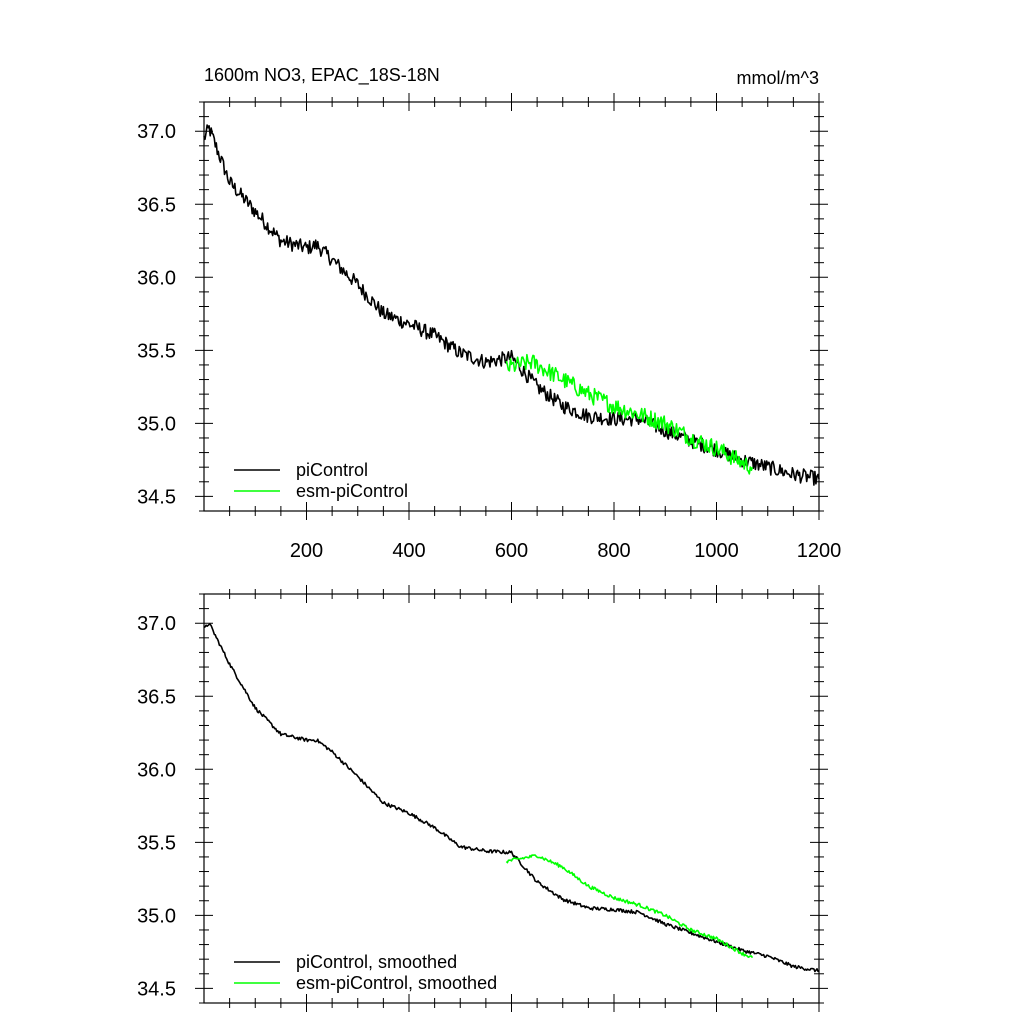 Image resolution: width=1024 pixels, height=1024 pixels. What do you see at coordinates (511, 551) in the screenshot?
I see `top-xtick-label: 600` at bounding box center [511, 551].